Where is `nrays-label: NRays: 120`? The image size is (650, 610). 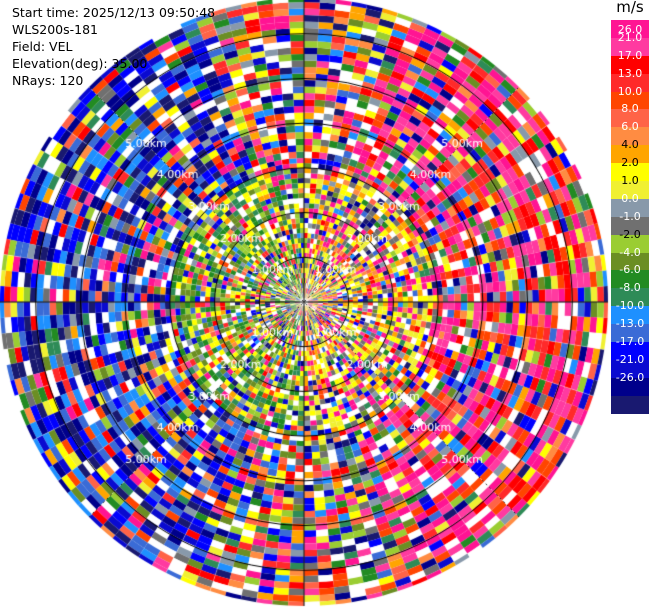
nrays-label: NRays: 120 is located at coordinates (48, 80).